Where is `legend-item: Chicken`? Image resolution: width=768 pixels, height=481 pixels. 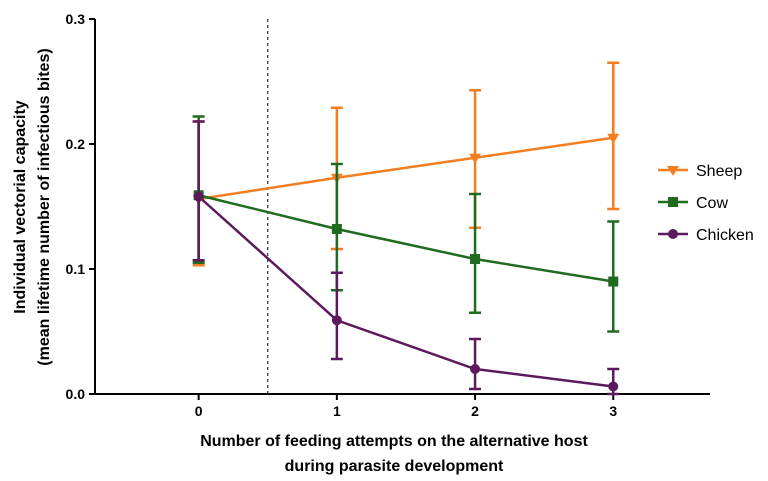
legend-item: Chicken is located at coordinates (706, 235).